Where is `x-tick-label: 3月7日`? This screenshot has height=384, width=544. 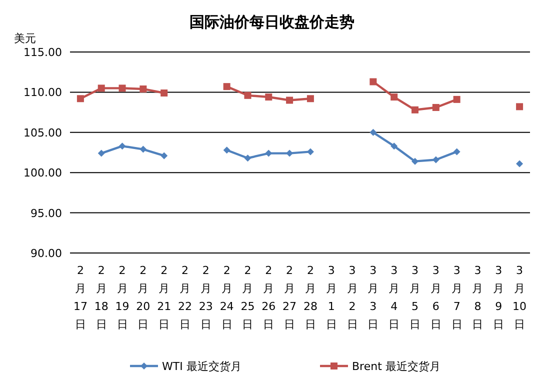 x-tick-label: 3月7日 is located at coordinates (456, 297).